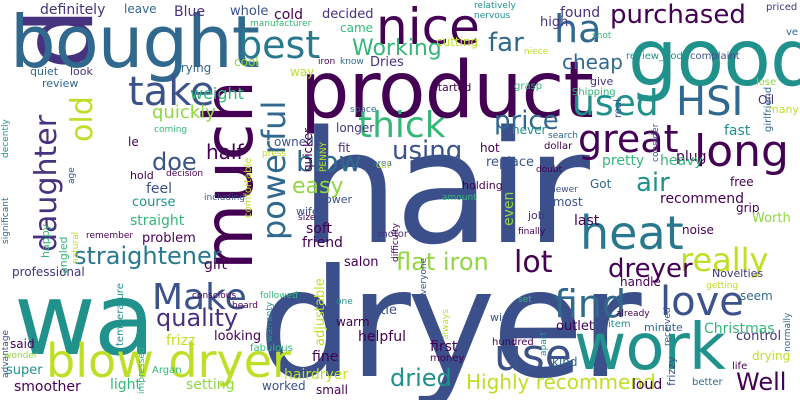 The height and width of the screenshot is (400, 800). What do you see at coordinates (302, 72) in the screenshot?
I see `word-way: way` at bounding box center [302, 72].